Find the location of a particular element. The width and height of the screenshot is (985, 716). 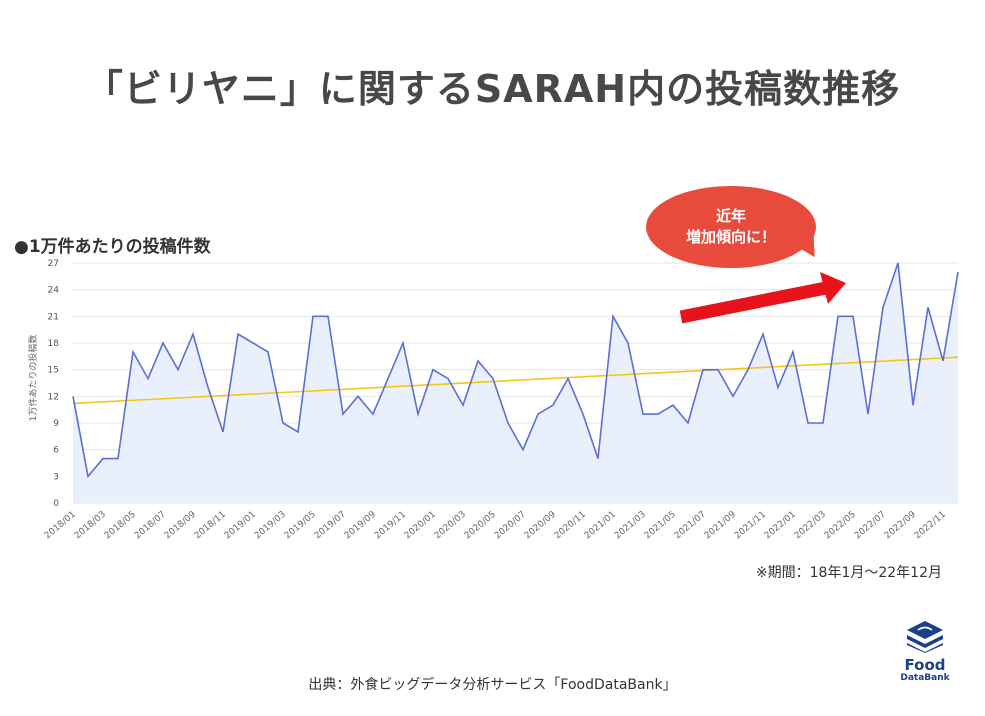

y-tick-label: 21 is located at coordinates (53, 317).